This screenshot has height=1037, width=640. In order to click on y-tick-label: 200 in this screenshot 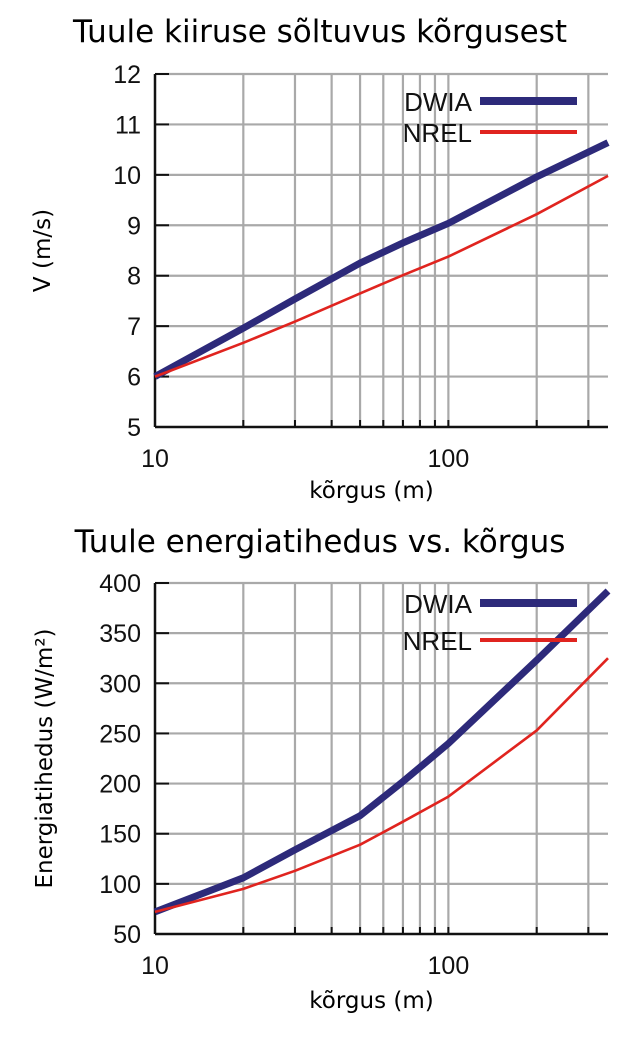, I will do `click(120, 785)`.